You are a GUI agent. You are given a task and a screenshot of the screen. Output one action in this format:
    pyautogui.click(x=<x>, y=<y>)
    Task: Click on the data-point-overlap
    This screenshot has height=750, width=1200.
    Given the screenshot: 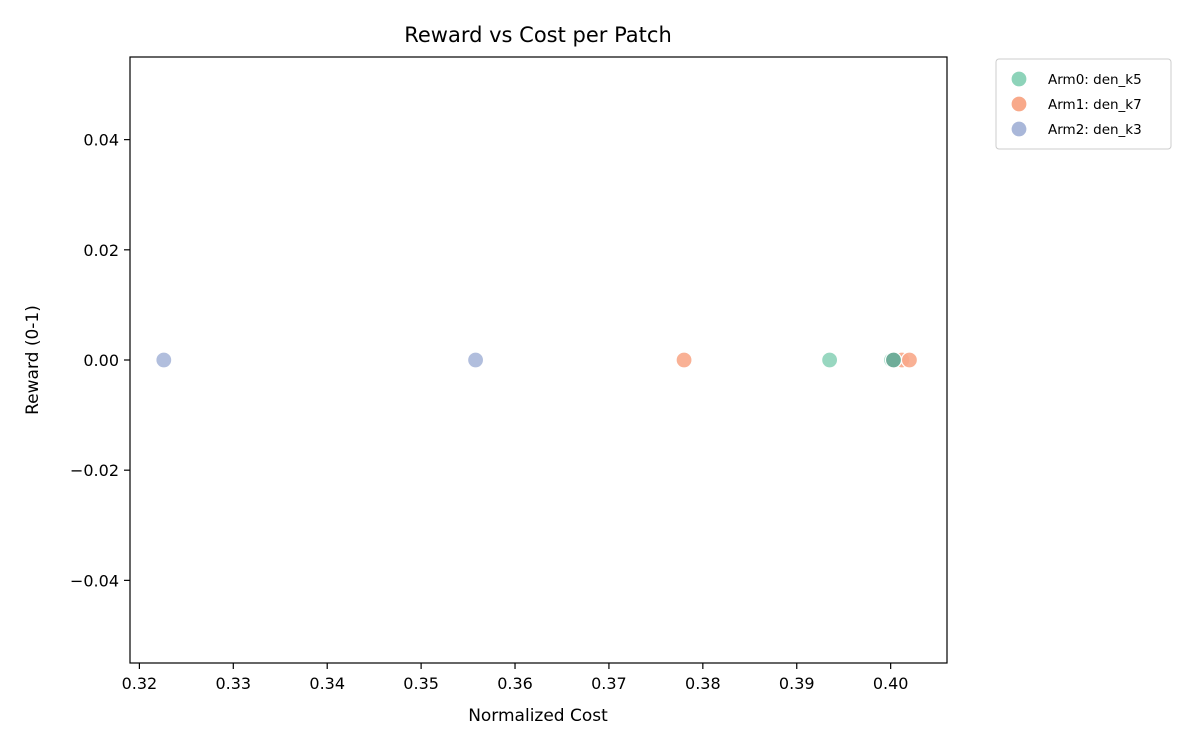 What is the action you would take?
    pyautogui.click(x=893, y=360)
    